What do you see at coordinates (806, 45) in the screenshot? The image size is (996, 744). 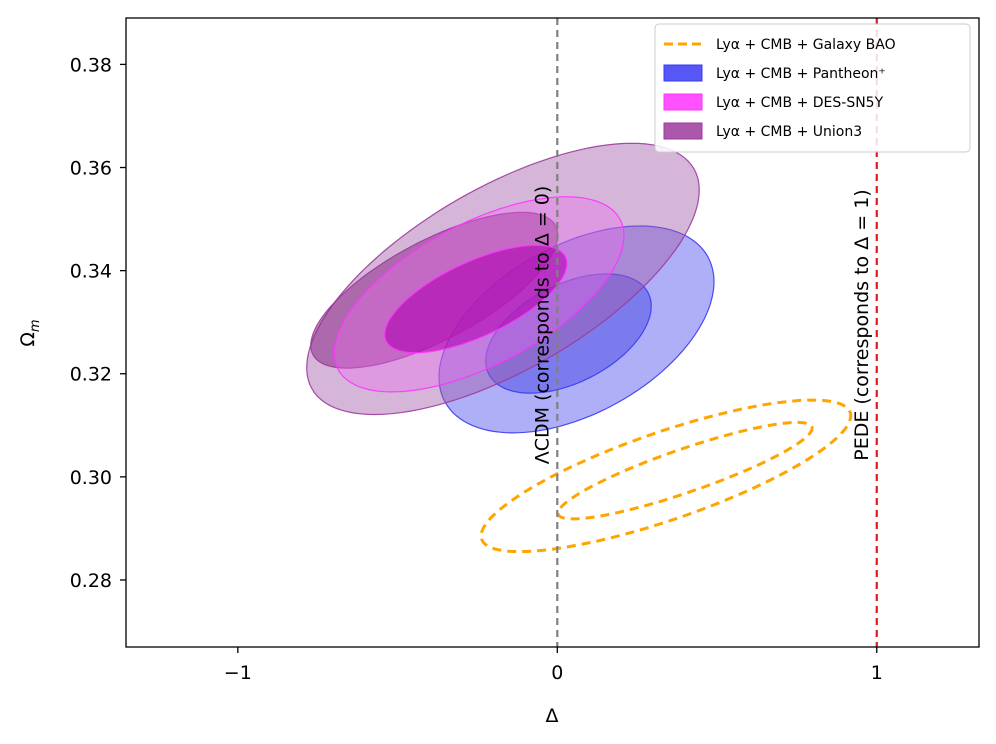 I see `legend-label-galaxy_bao: Lyα + CMB + Galaxy BAO` at bounding box center [806, 45].